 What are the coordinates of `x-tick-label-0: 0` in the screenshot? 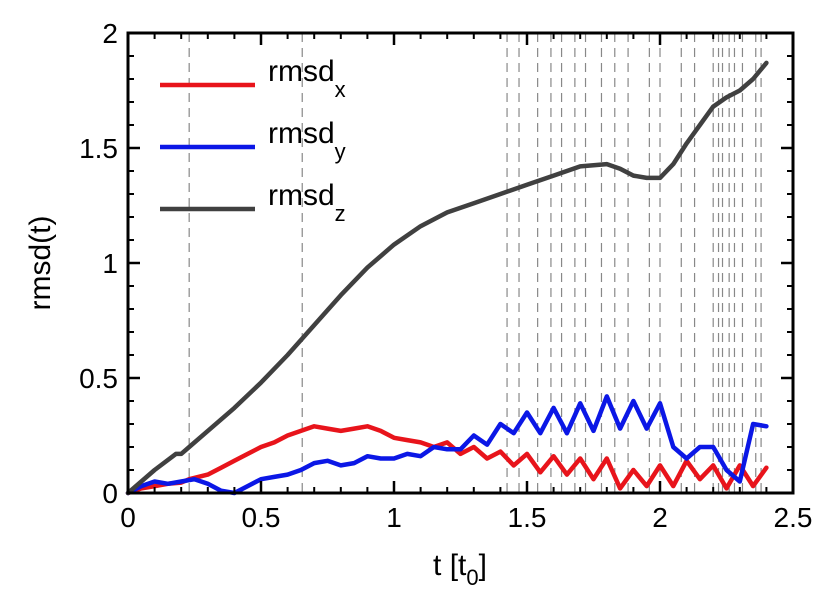 It's located at (128, 517).